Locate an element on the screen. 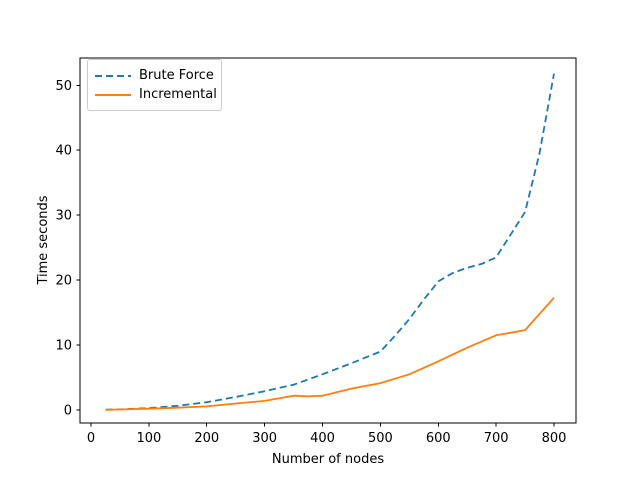  legend: Brute Force Incremental is located at coordinates (154, 85).